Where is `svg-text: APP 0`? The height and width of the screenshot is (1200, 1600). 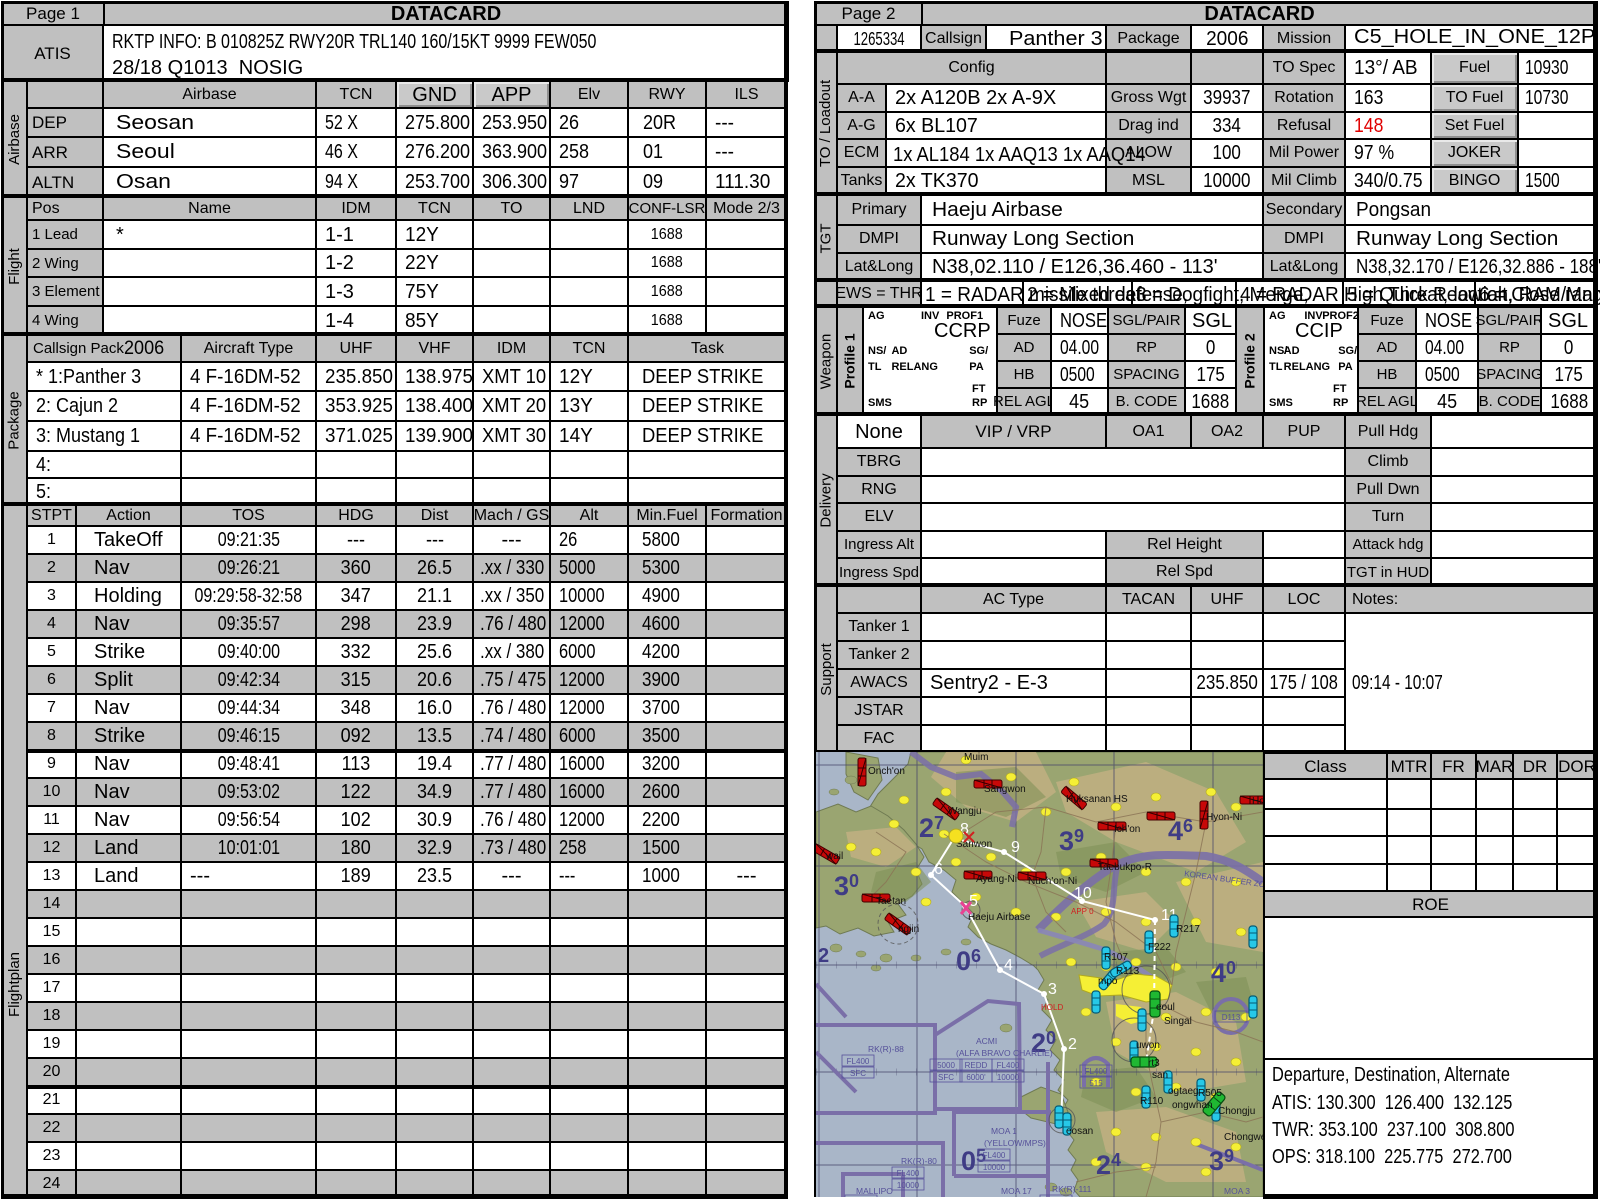
svg-text: APP 0 is located at coordinates (1082, 911).